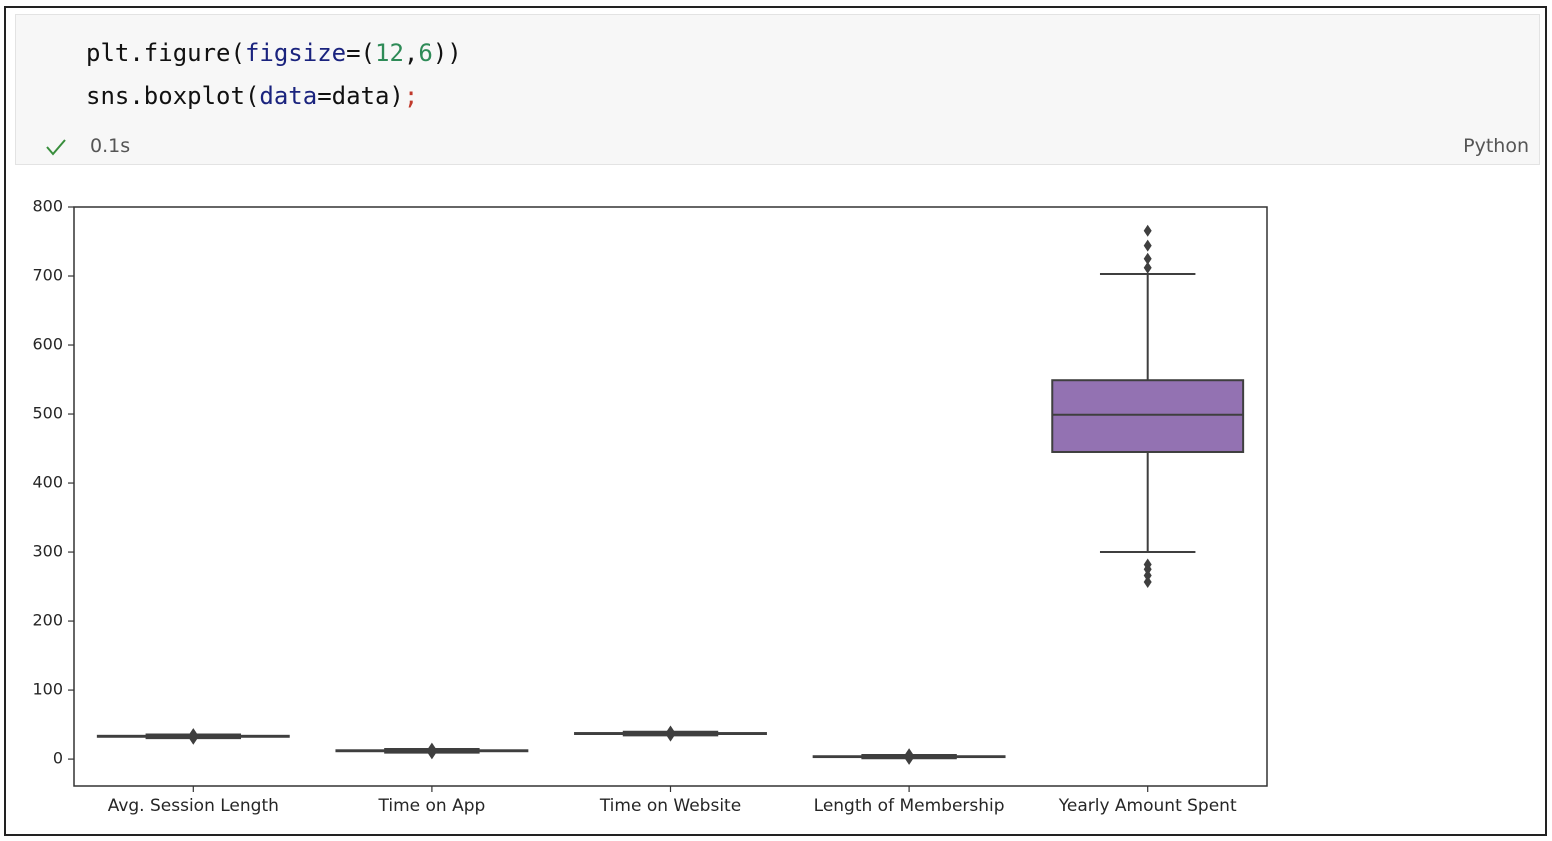  What do you see at coordinates (47, 551) in the screenshot?
I see `y-tick-label: 300` at bounding box center [47, 551].